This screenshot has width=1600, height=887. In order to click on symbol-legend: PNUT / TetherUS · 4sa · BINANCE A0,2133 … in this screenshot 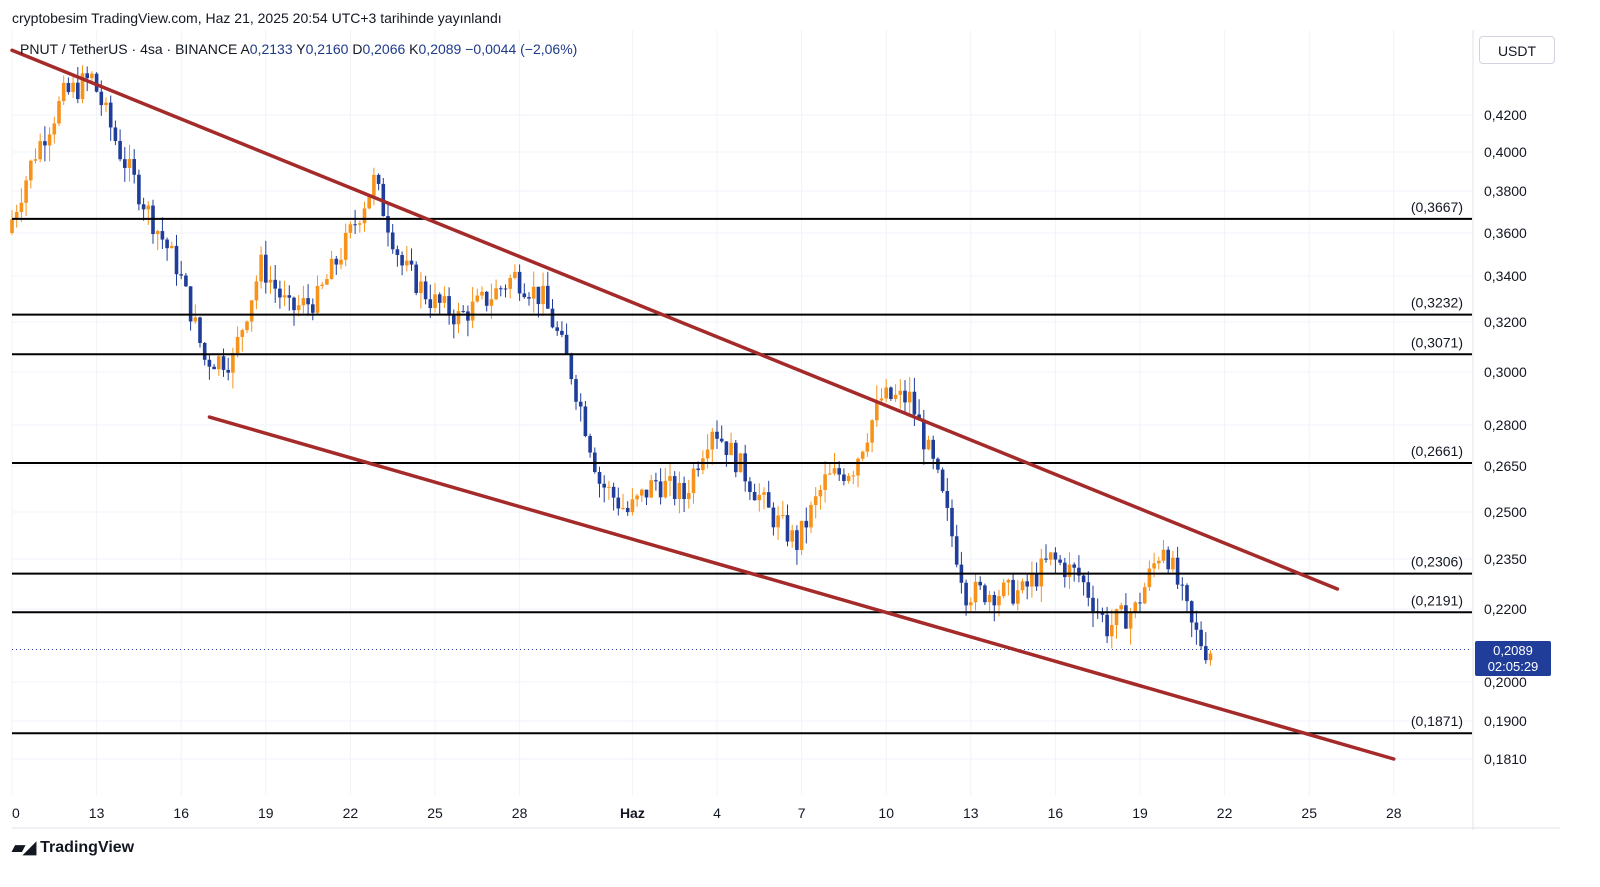, I will do `click(298, 49)`.